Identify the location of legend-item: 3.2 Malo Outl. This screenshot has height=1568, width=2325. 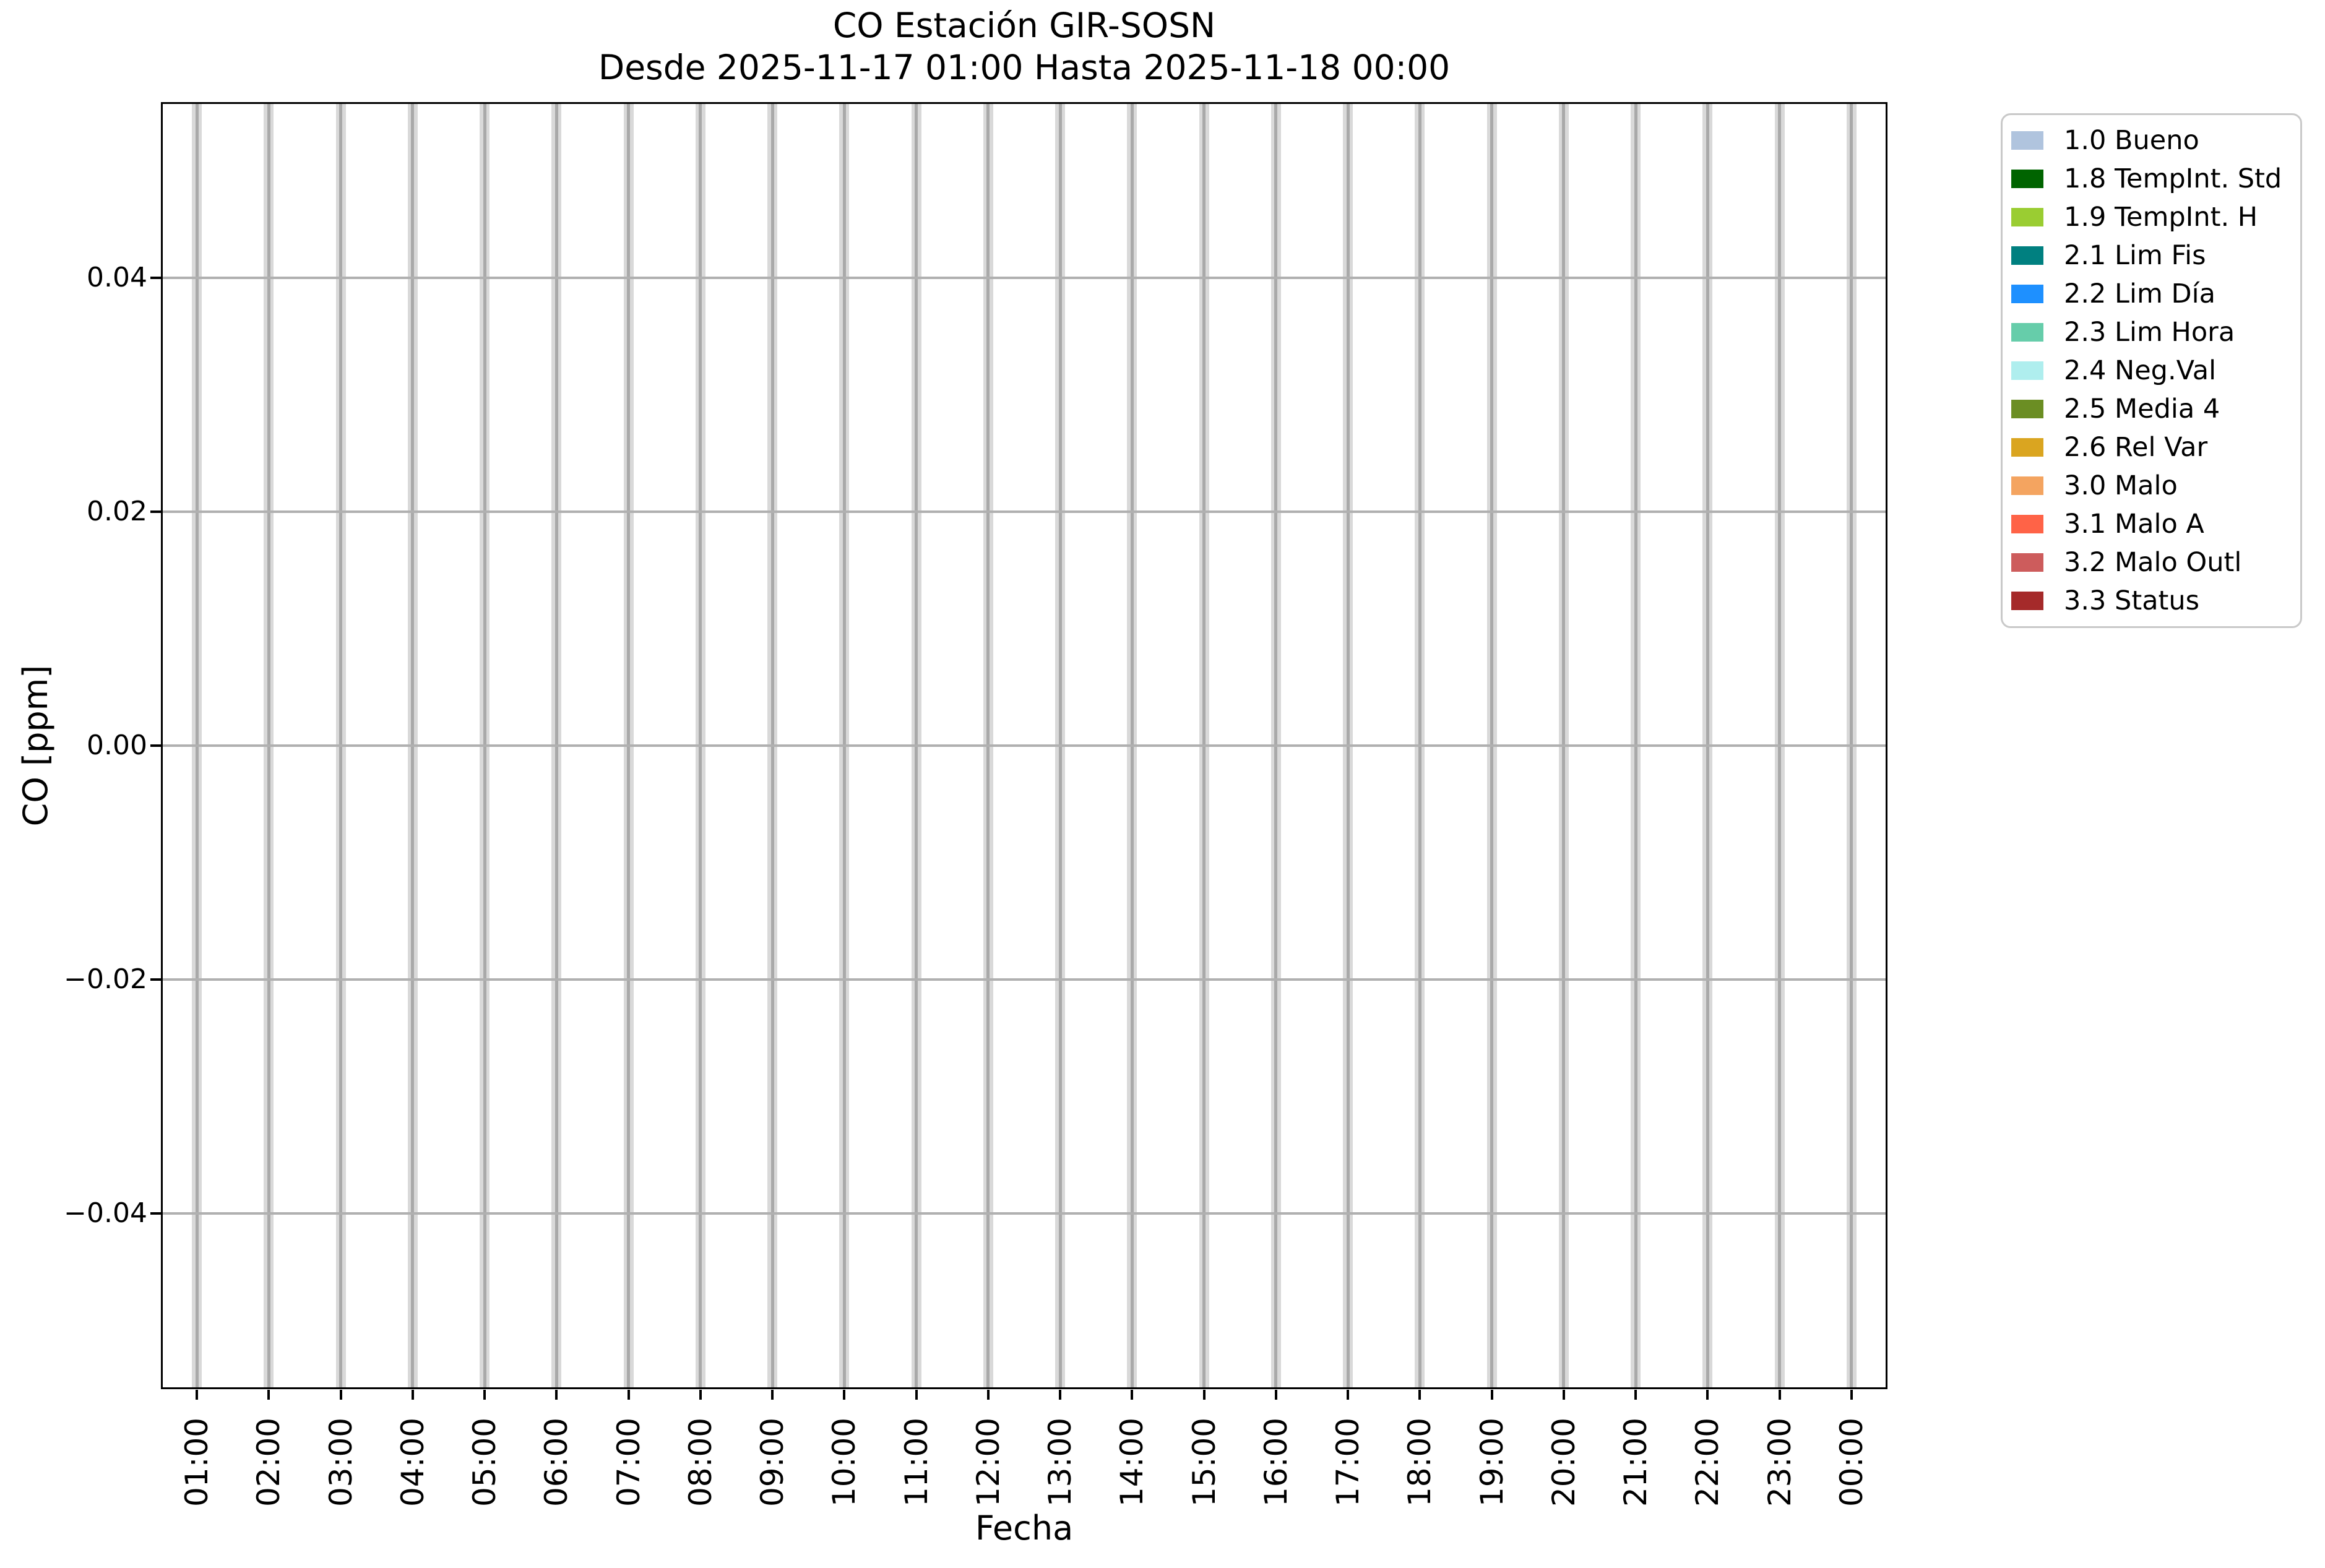
(2151, 562).